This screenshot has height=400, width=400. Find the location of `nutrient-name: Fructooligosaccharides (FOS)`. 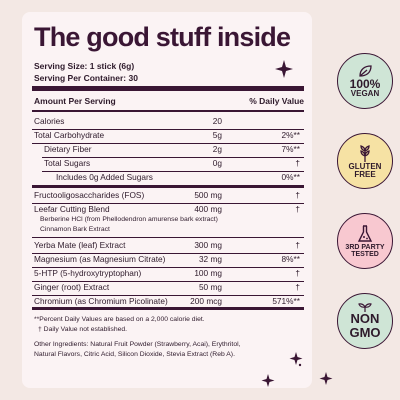

nutrient-name: Fructooligosaccharides (FOS) is located at coordinates (89, 195).